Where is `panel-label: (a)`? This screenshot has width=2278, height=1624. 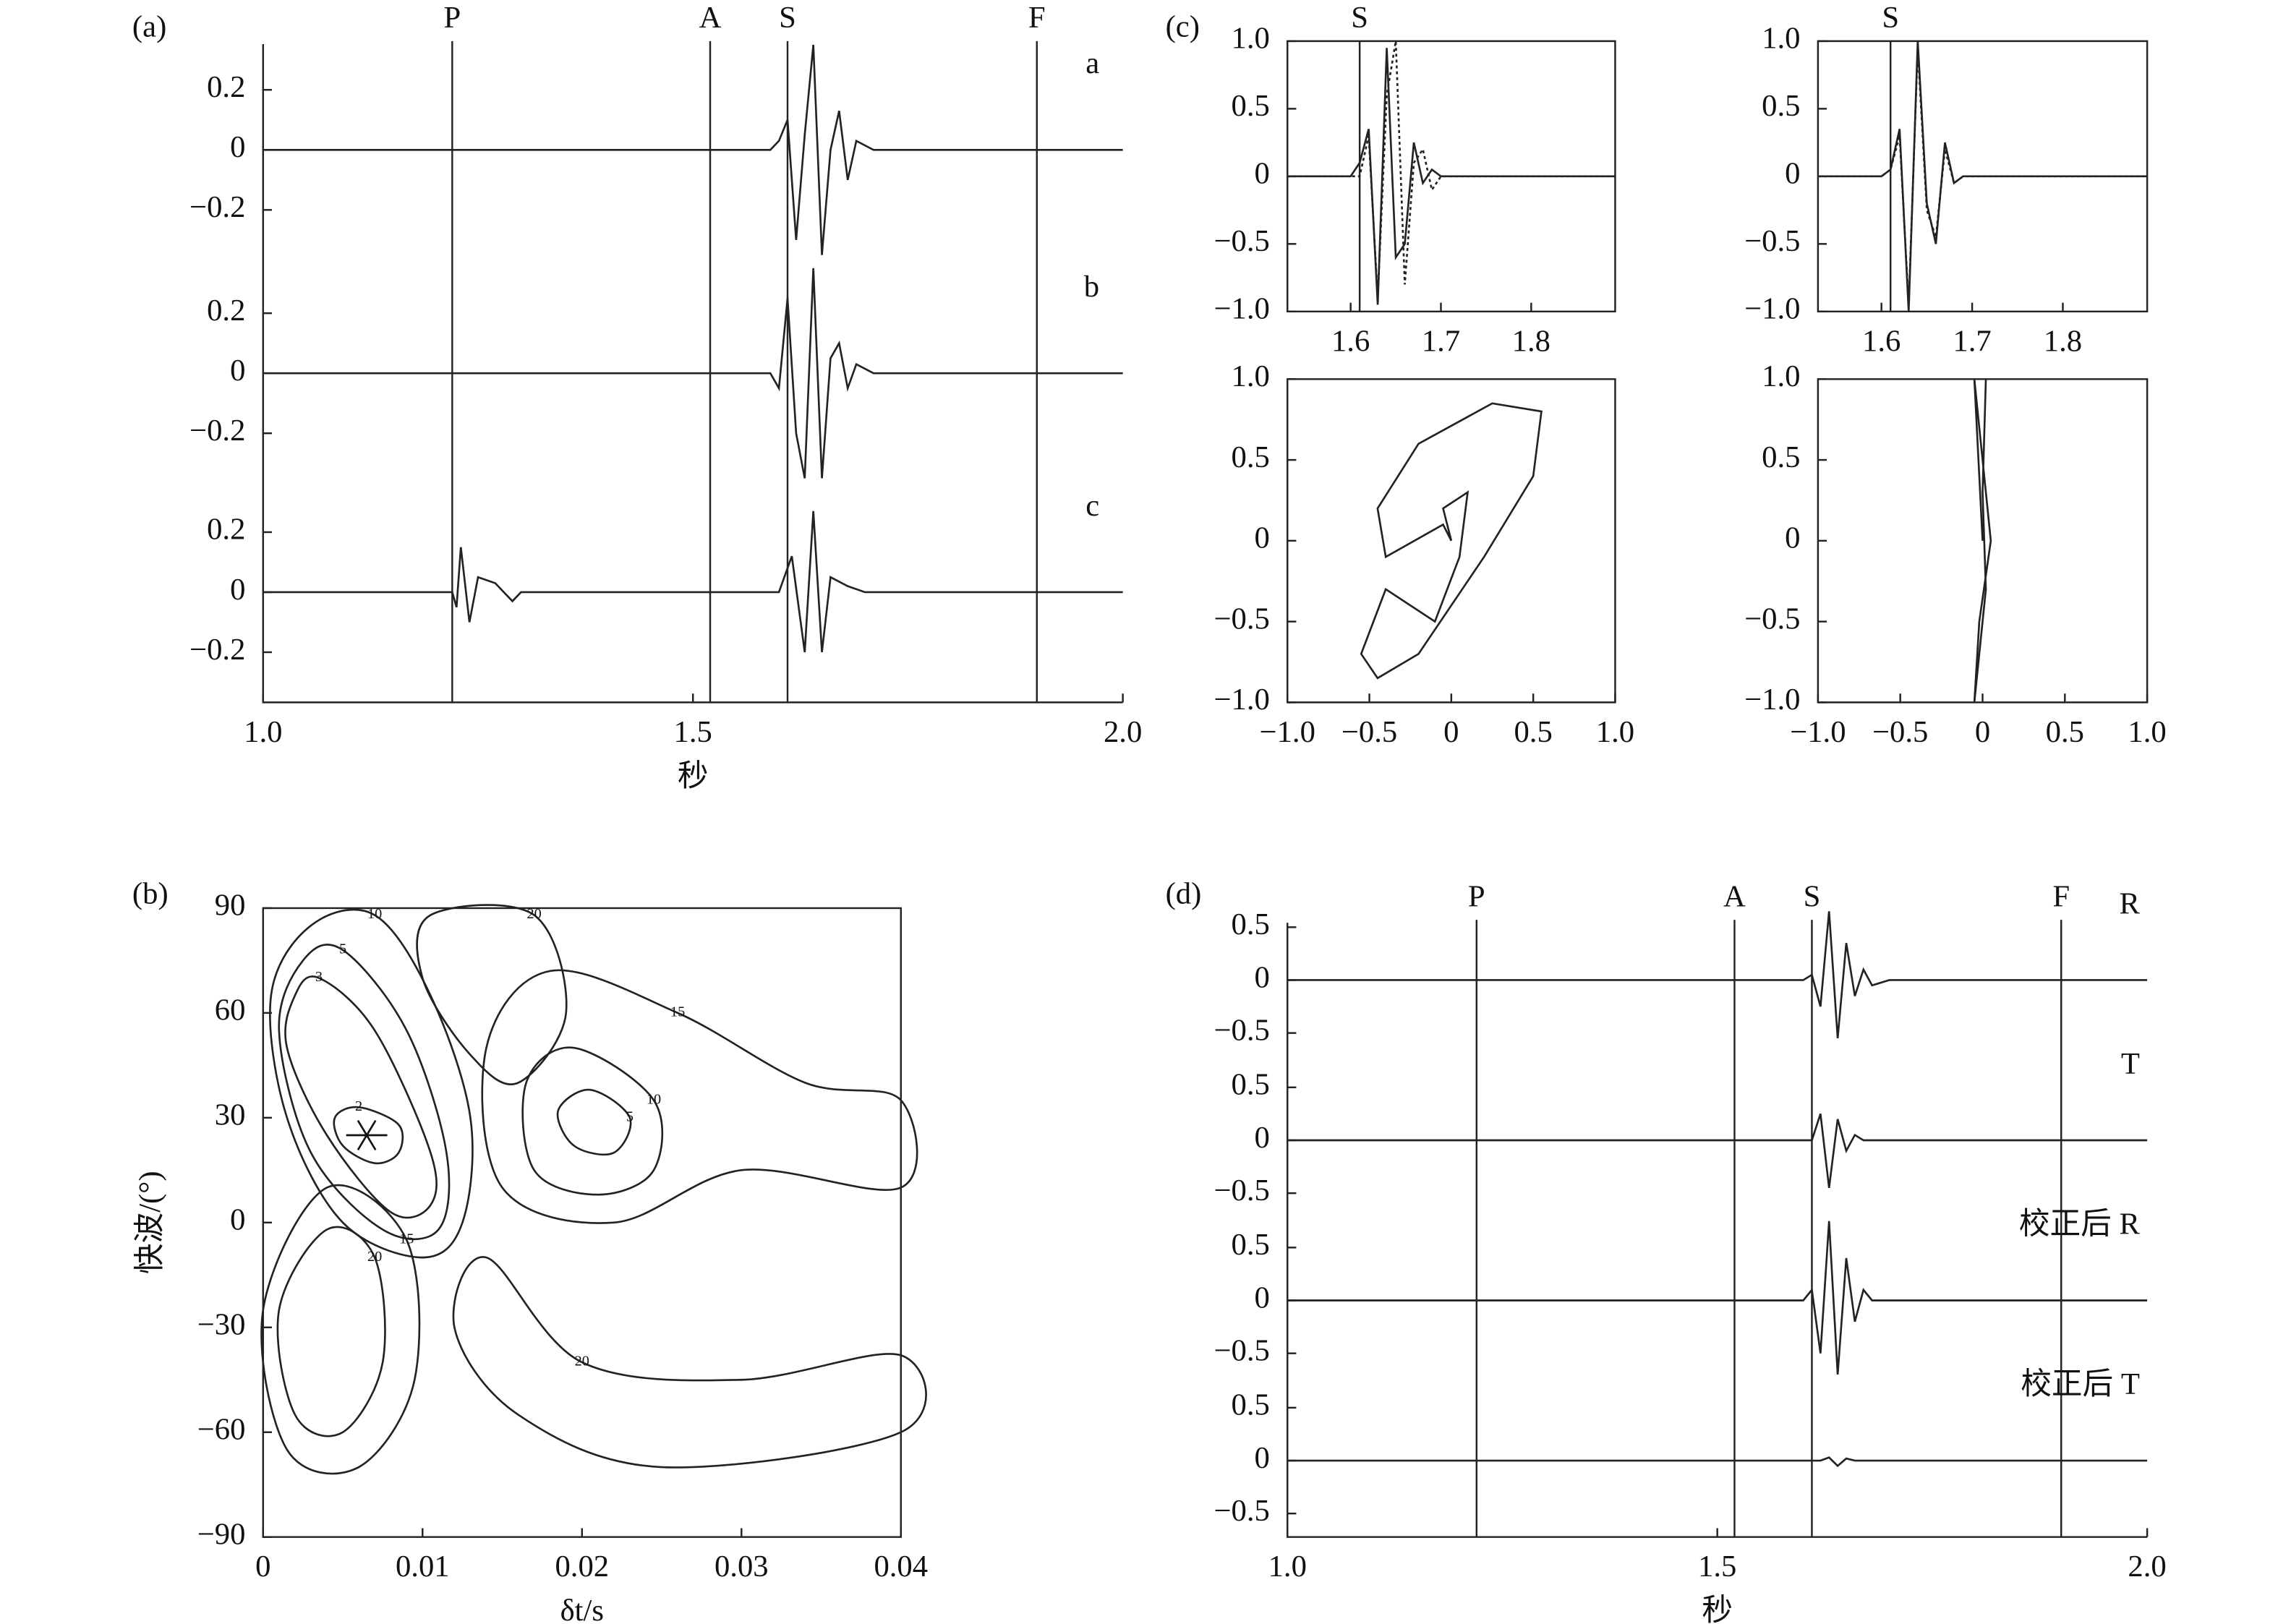
panel-label: (a) is located at coordinates (149, 26).